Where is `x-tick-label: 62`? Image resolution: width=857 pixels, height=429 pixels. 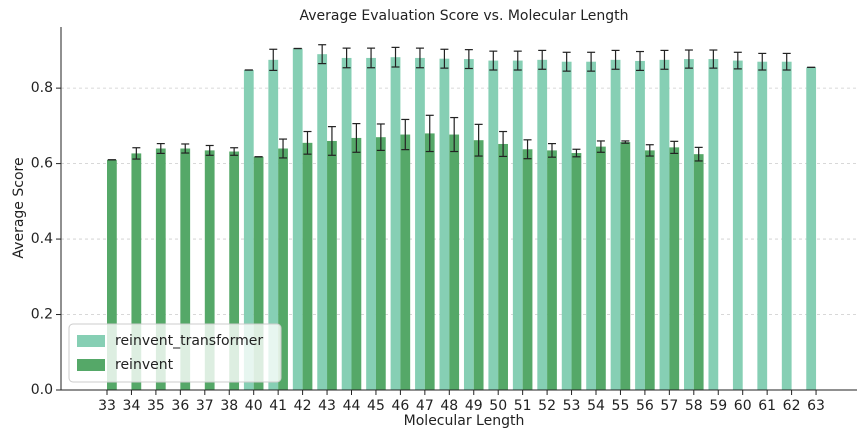 x-tick-label: 62 is located at coordinates (792, 406).